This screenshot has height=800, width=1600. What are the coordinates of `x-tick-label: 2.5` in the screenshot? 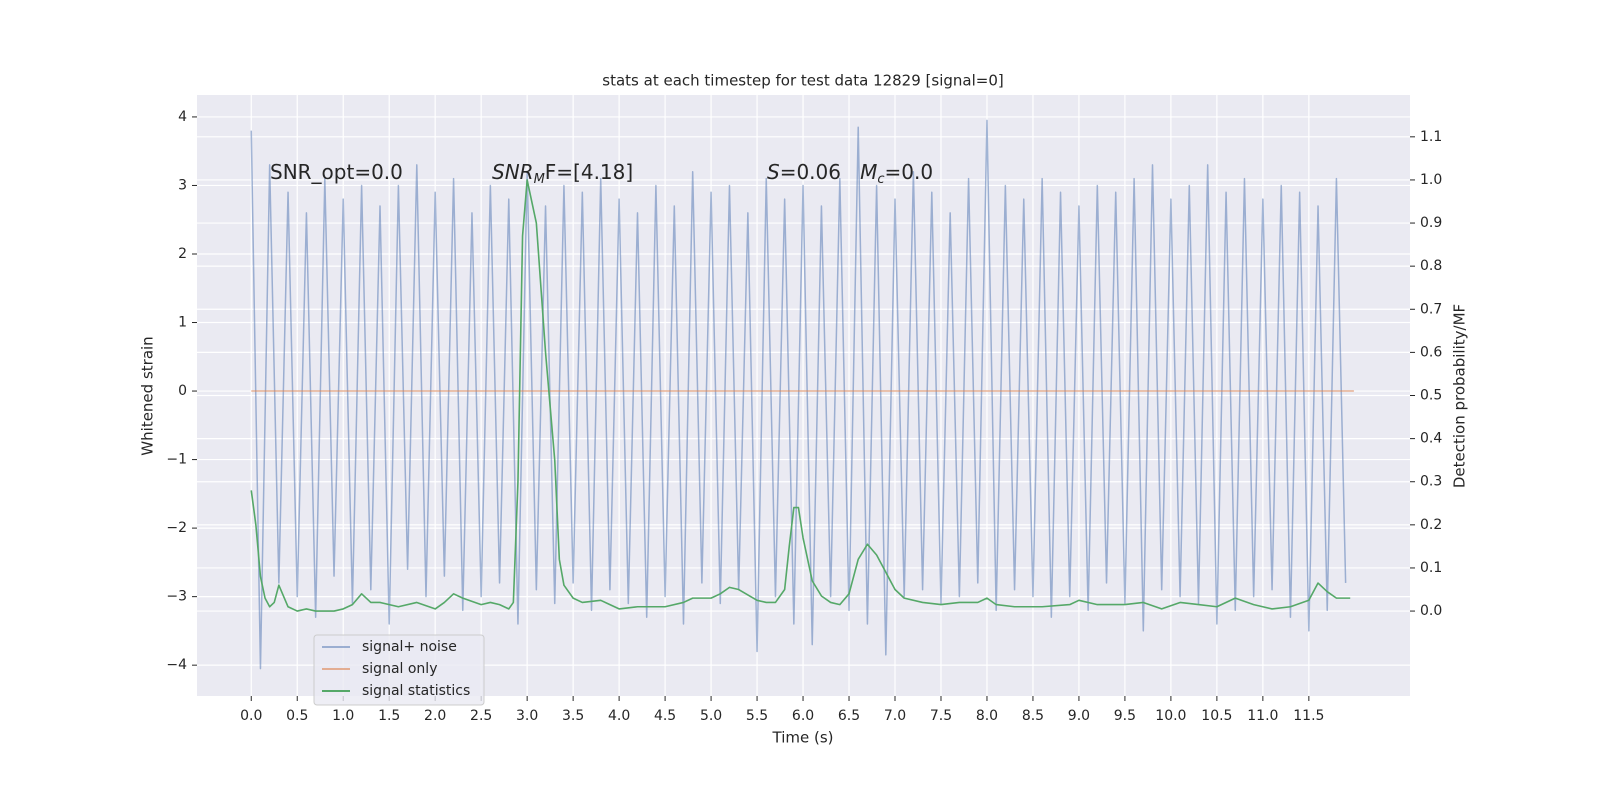 It's located at (481, 716).